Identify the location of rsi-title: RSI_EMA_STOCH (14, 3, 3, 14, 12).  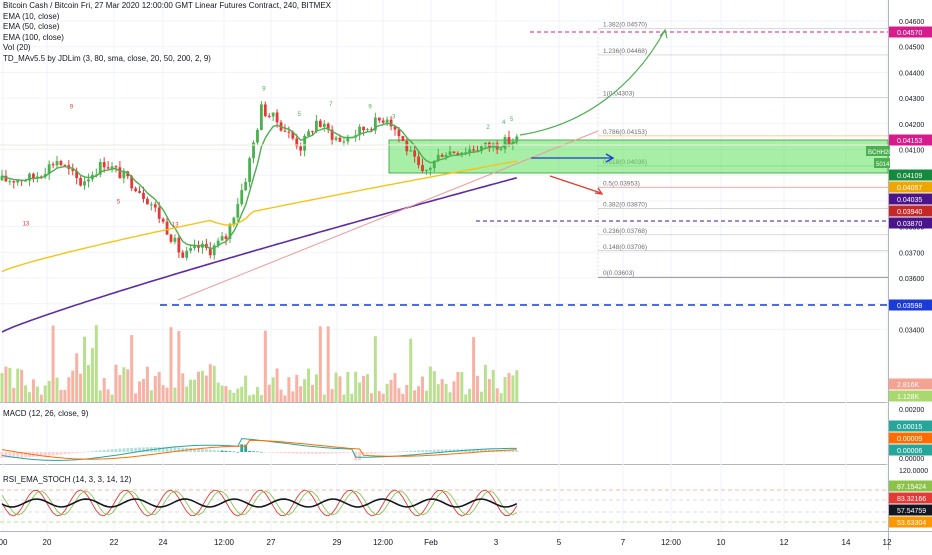
(67, 479).